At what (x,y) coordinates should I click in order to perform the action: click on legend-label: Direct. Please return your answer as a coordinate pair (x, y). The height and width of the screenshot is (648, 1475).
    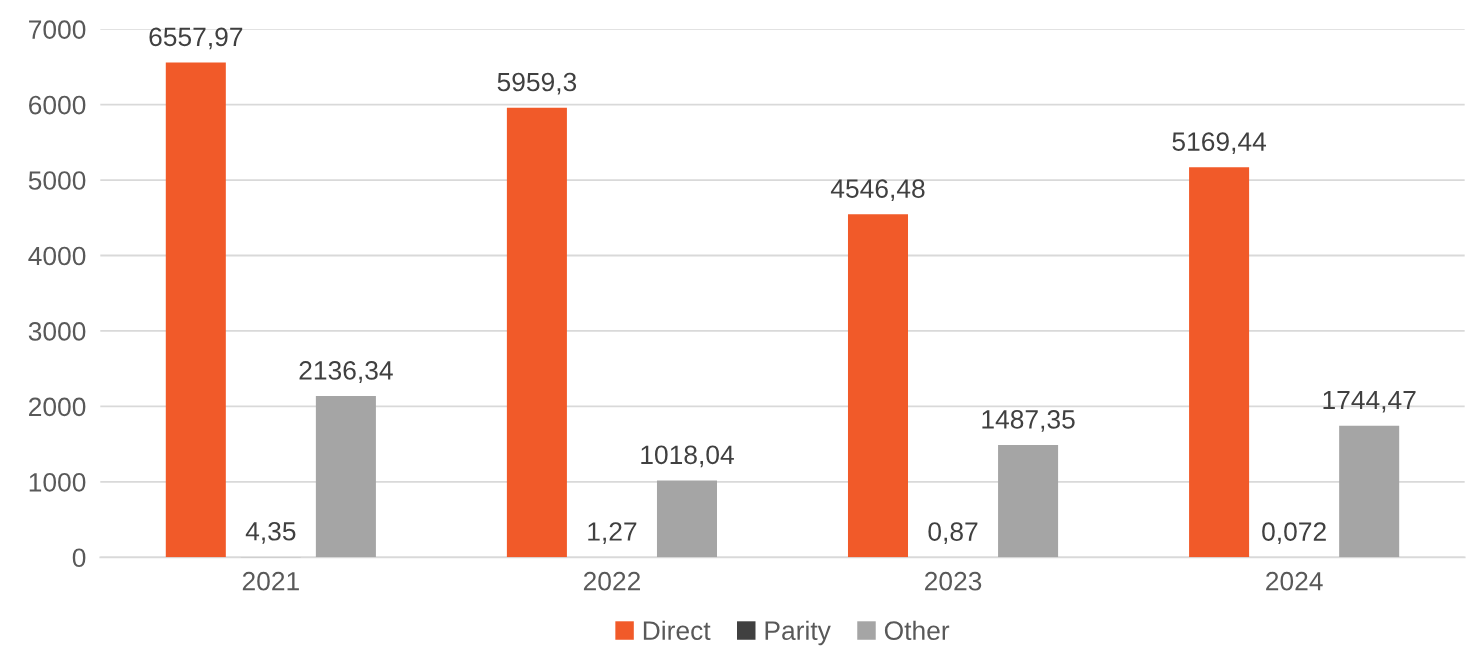
    Looking at the image, I should click on (677, 630).